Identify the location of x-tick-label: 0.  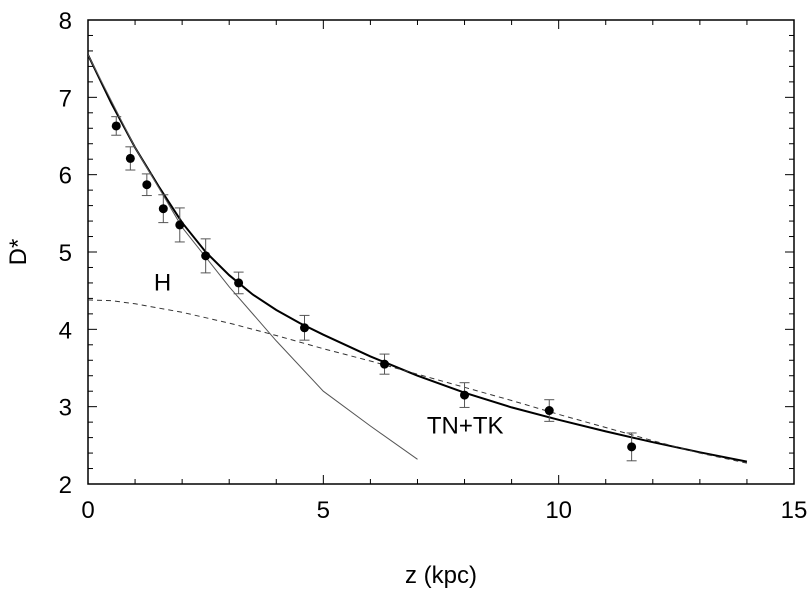
(87, 510).